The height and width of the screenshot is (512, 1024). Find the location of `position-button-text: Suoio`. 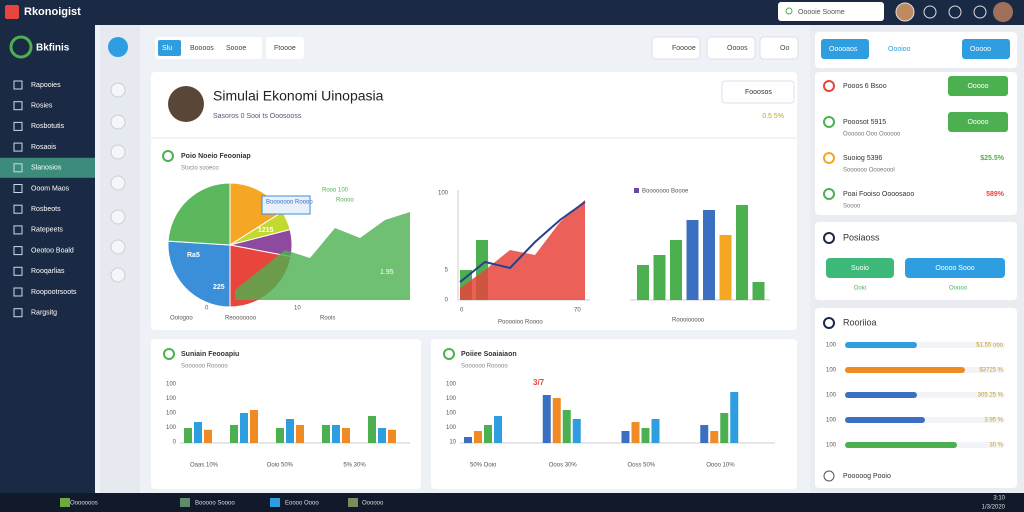

position-button-text: Suoio is located at coordinates (860, 268).